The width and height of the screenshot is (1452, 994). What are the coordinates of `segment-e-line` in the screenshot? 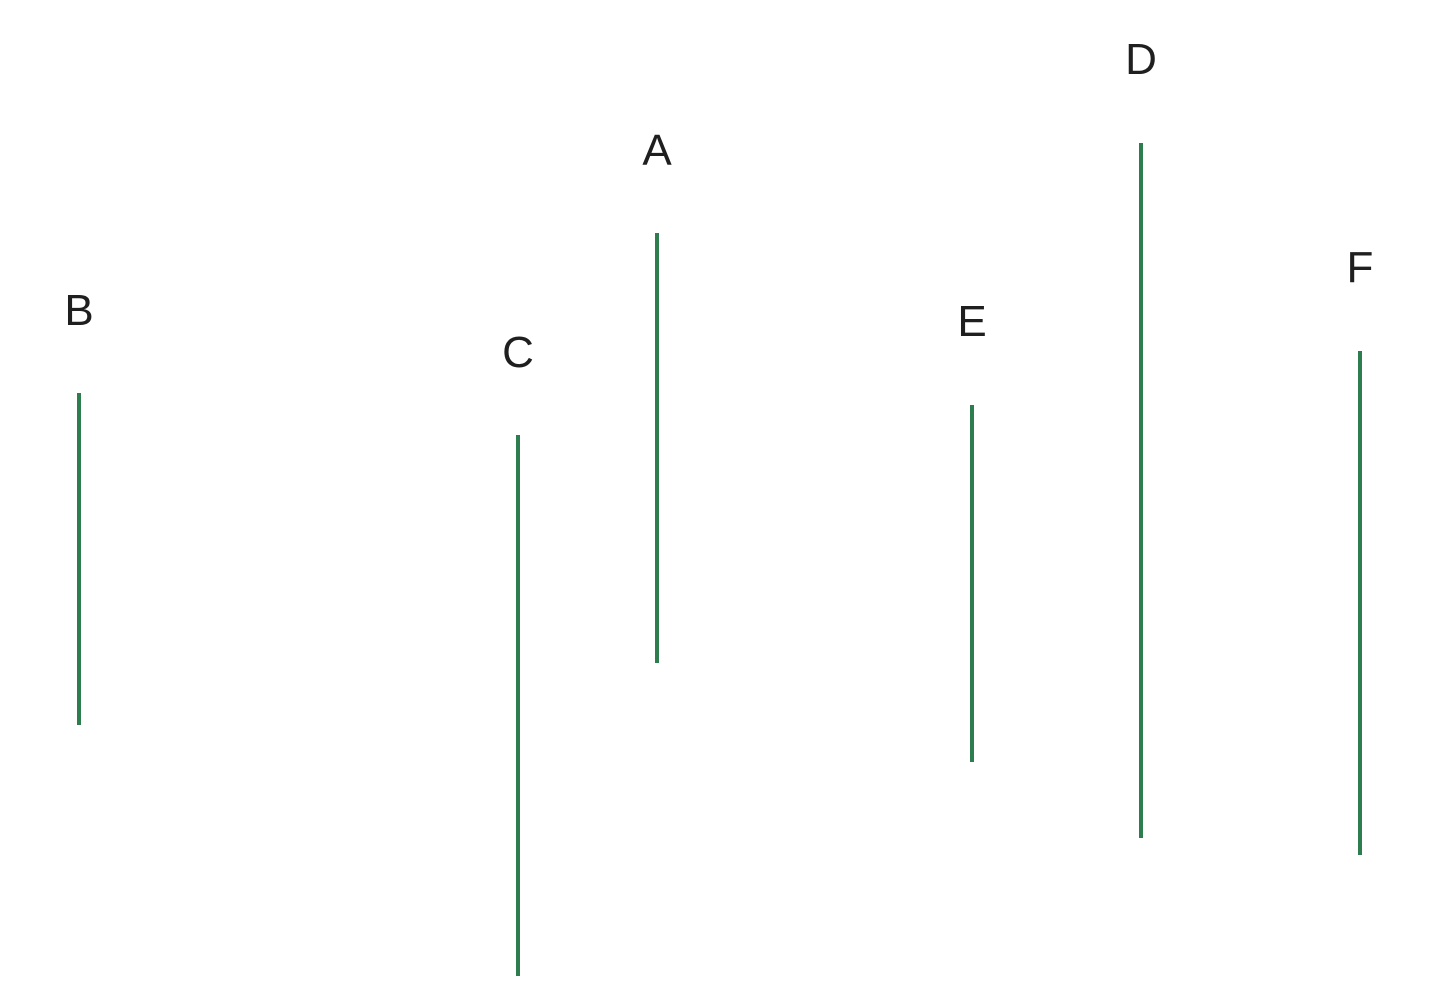 It's located at (972, 583).